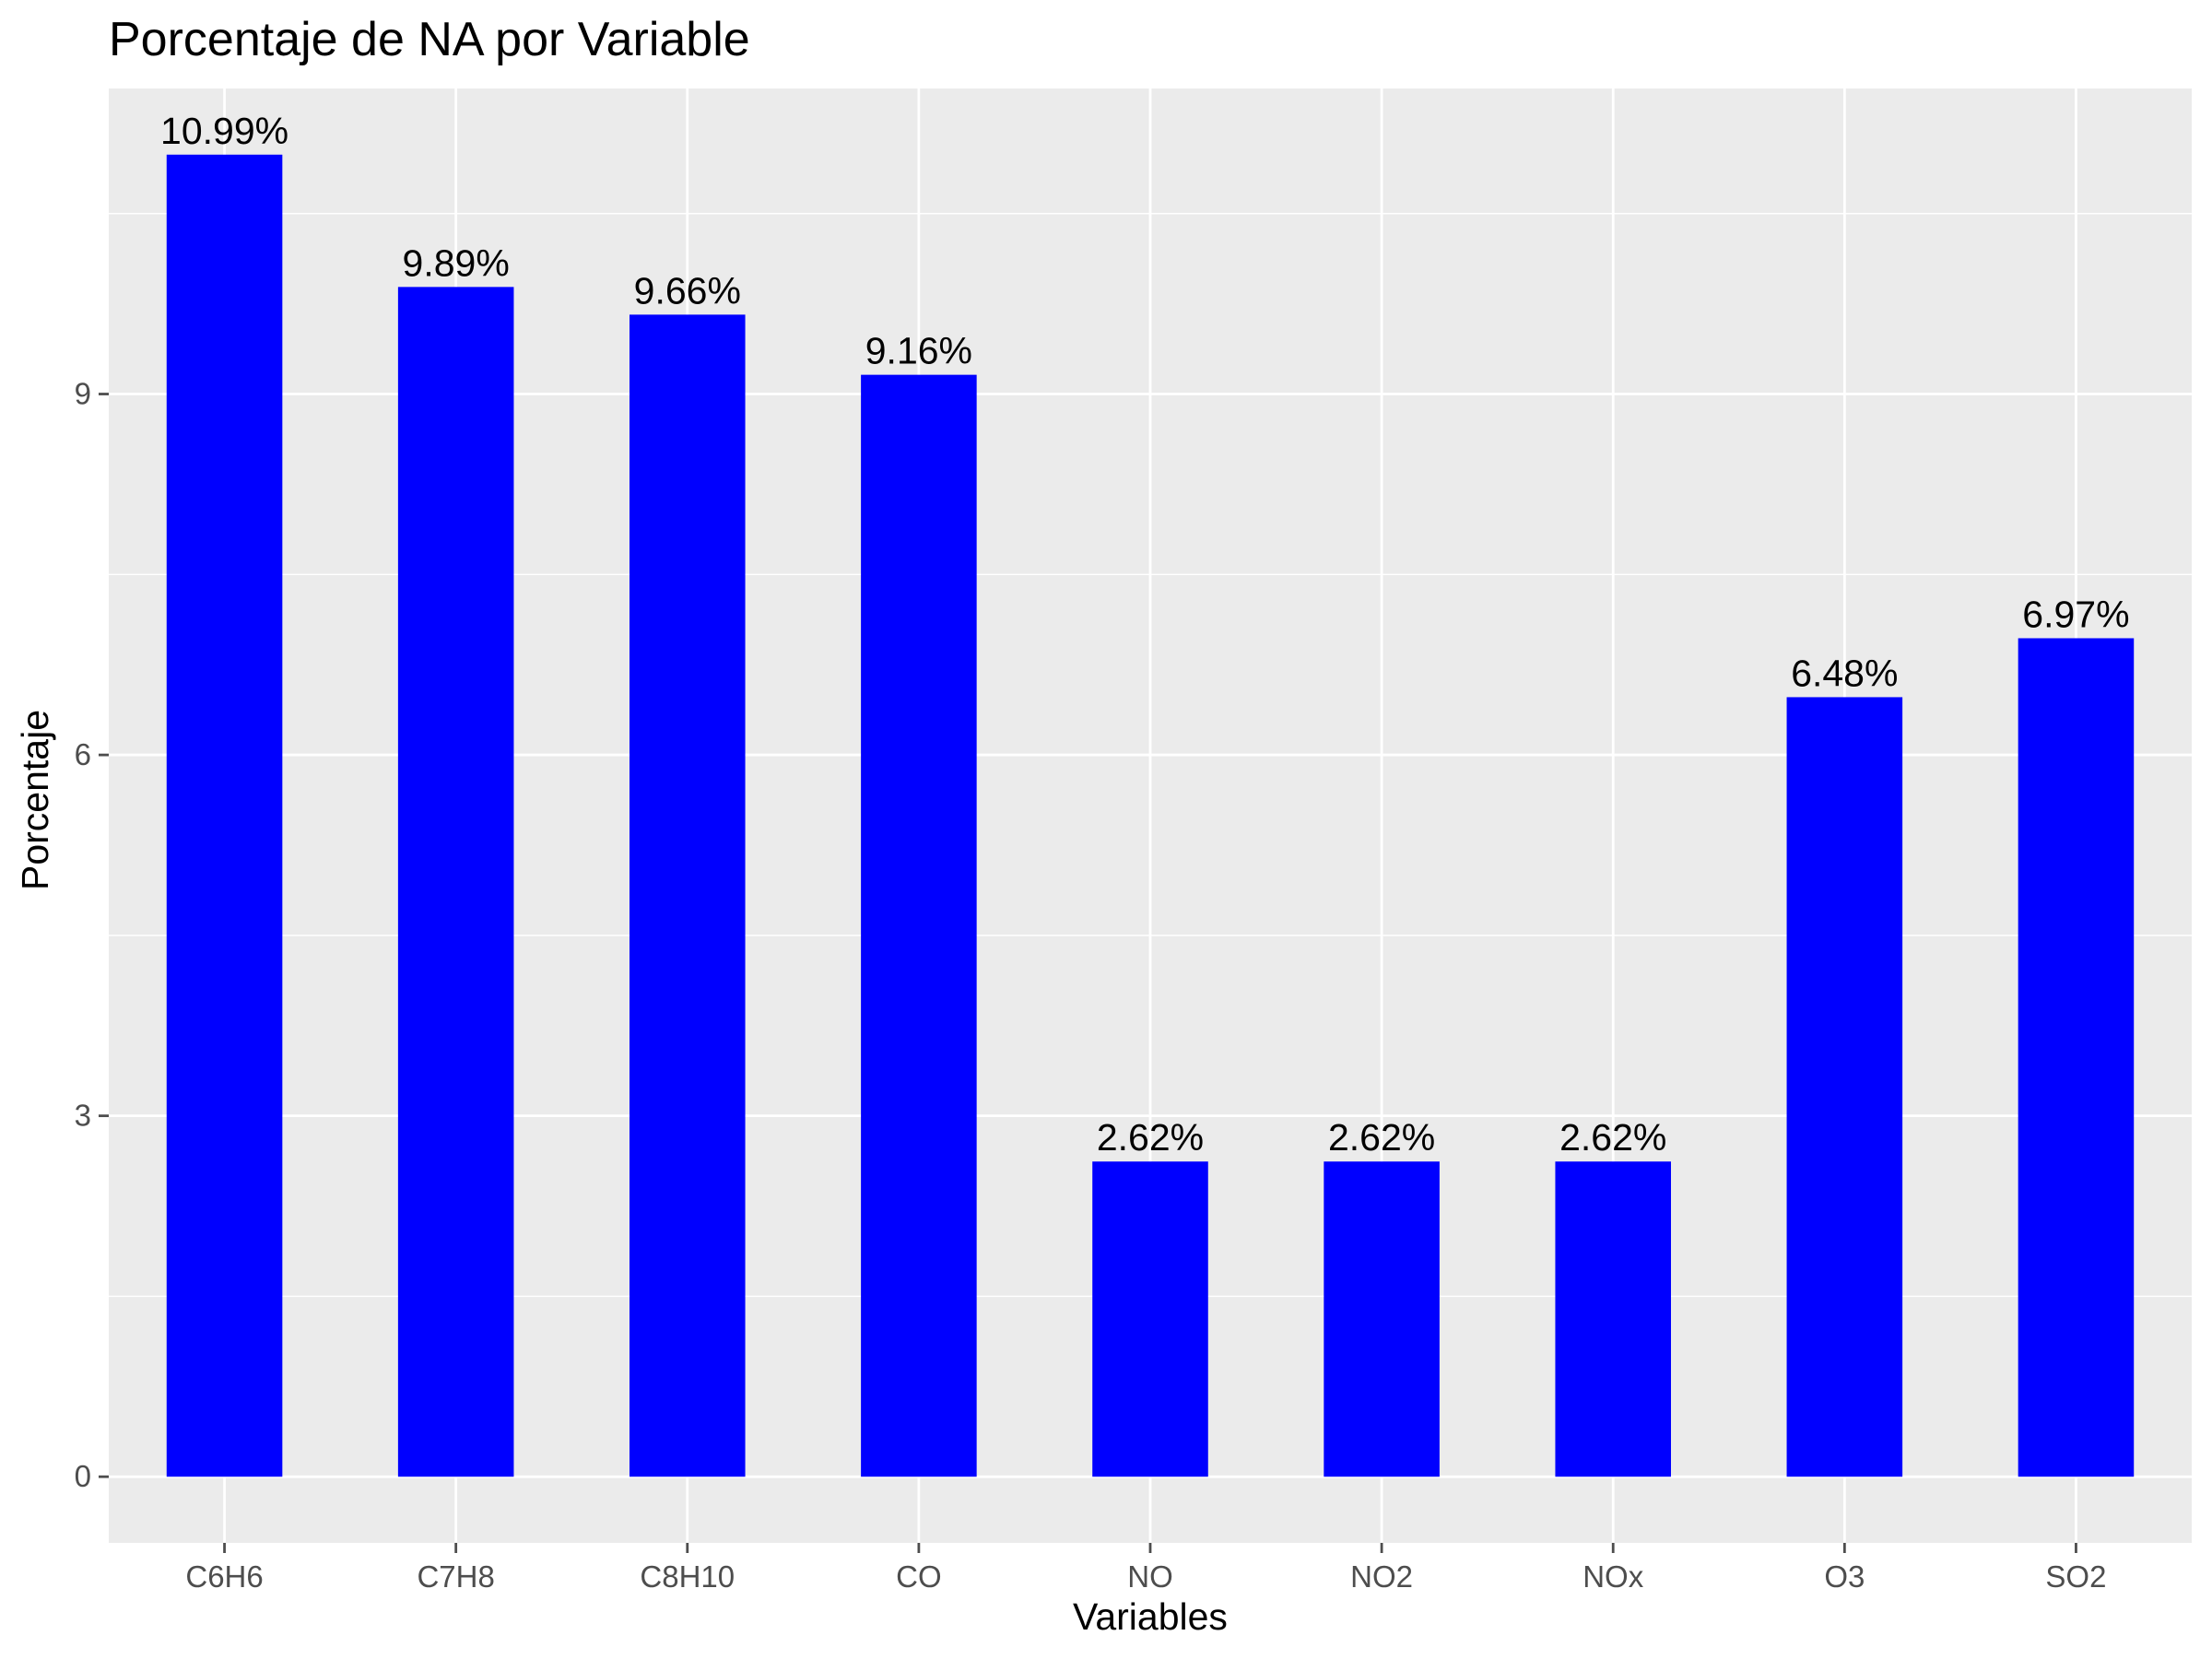 Image resolution: width=2212 pixels, height=1659 pixels. What do you see at coordinates (1844, 1576) in the screenshot?
I see `x-tick-label: O3` at bounding box center [1844, 1576].